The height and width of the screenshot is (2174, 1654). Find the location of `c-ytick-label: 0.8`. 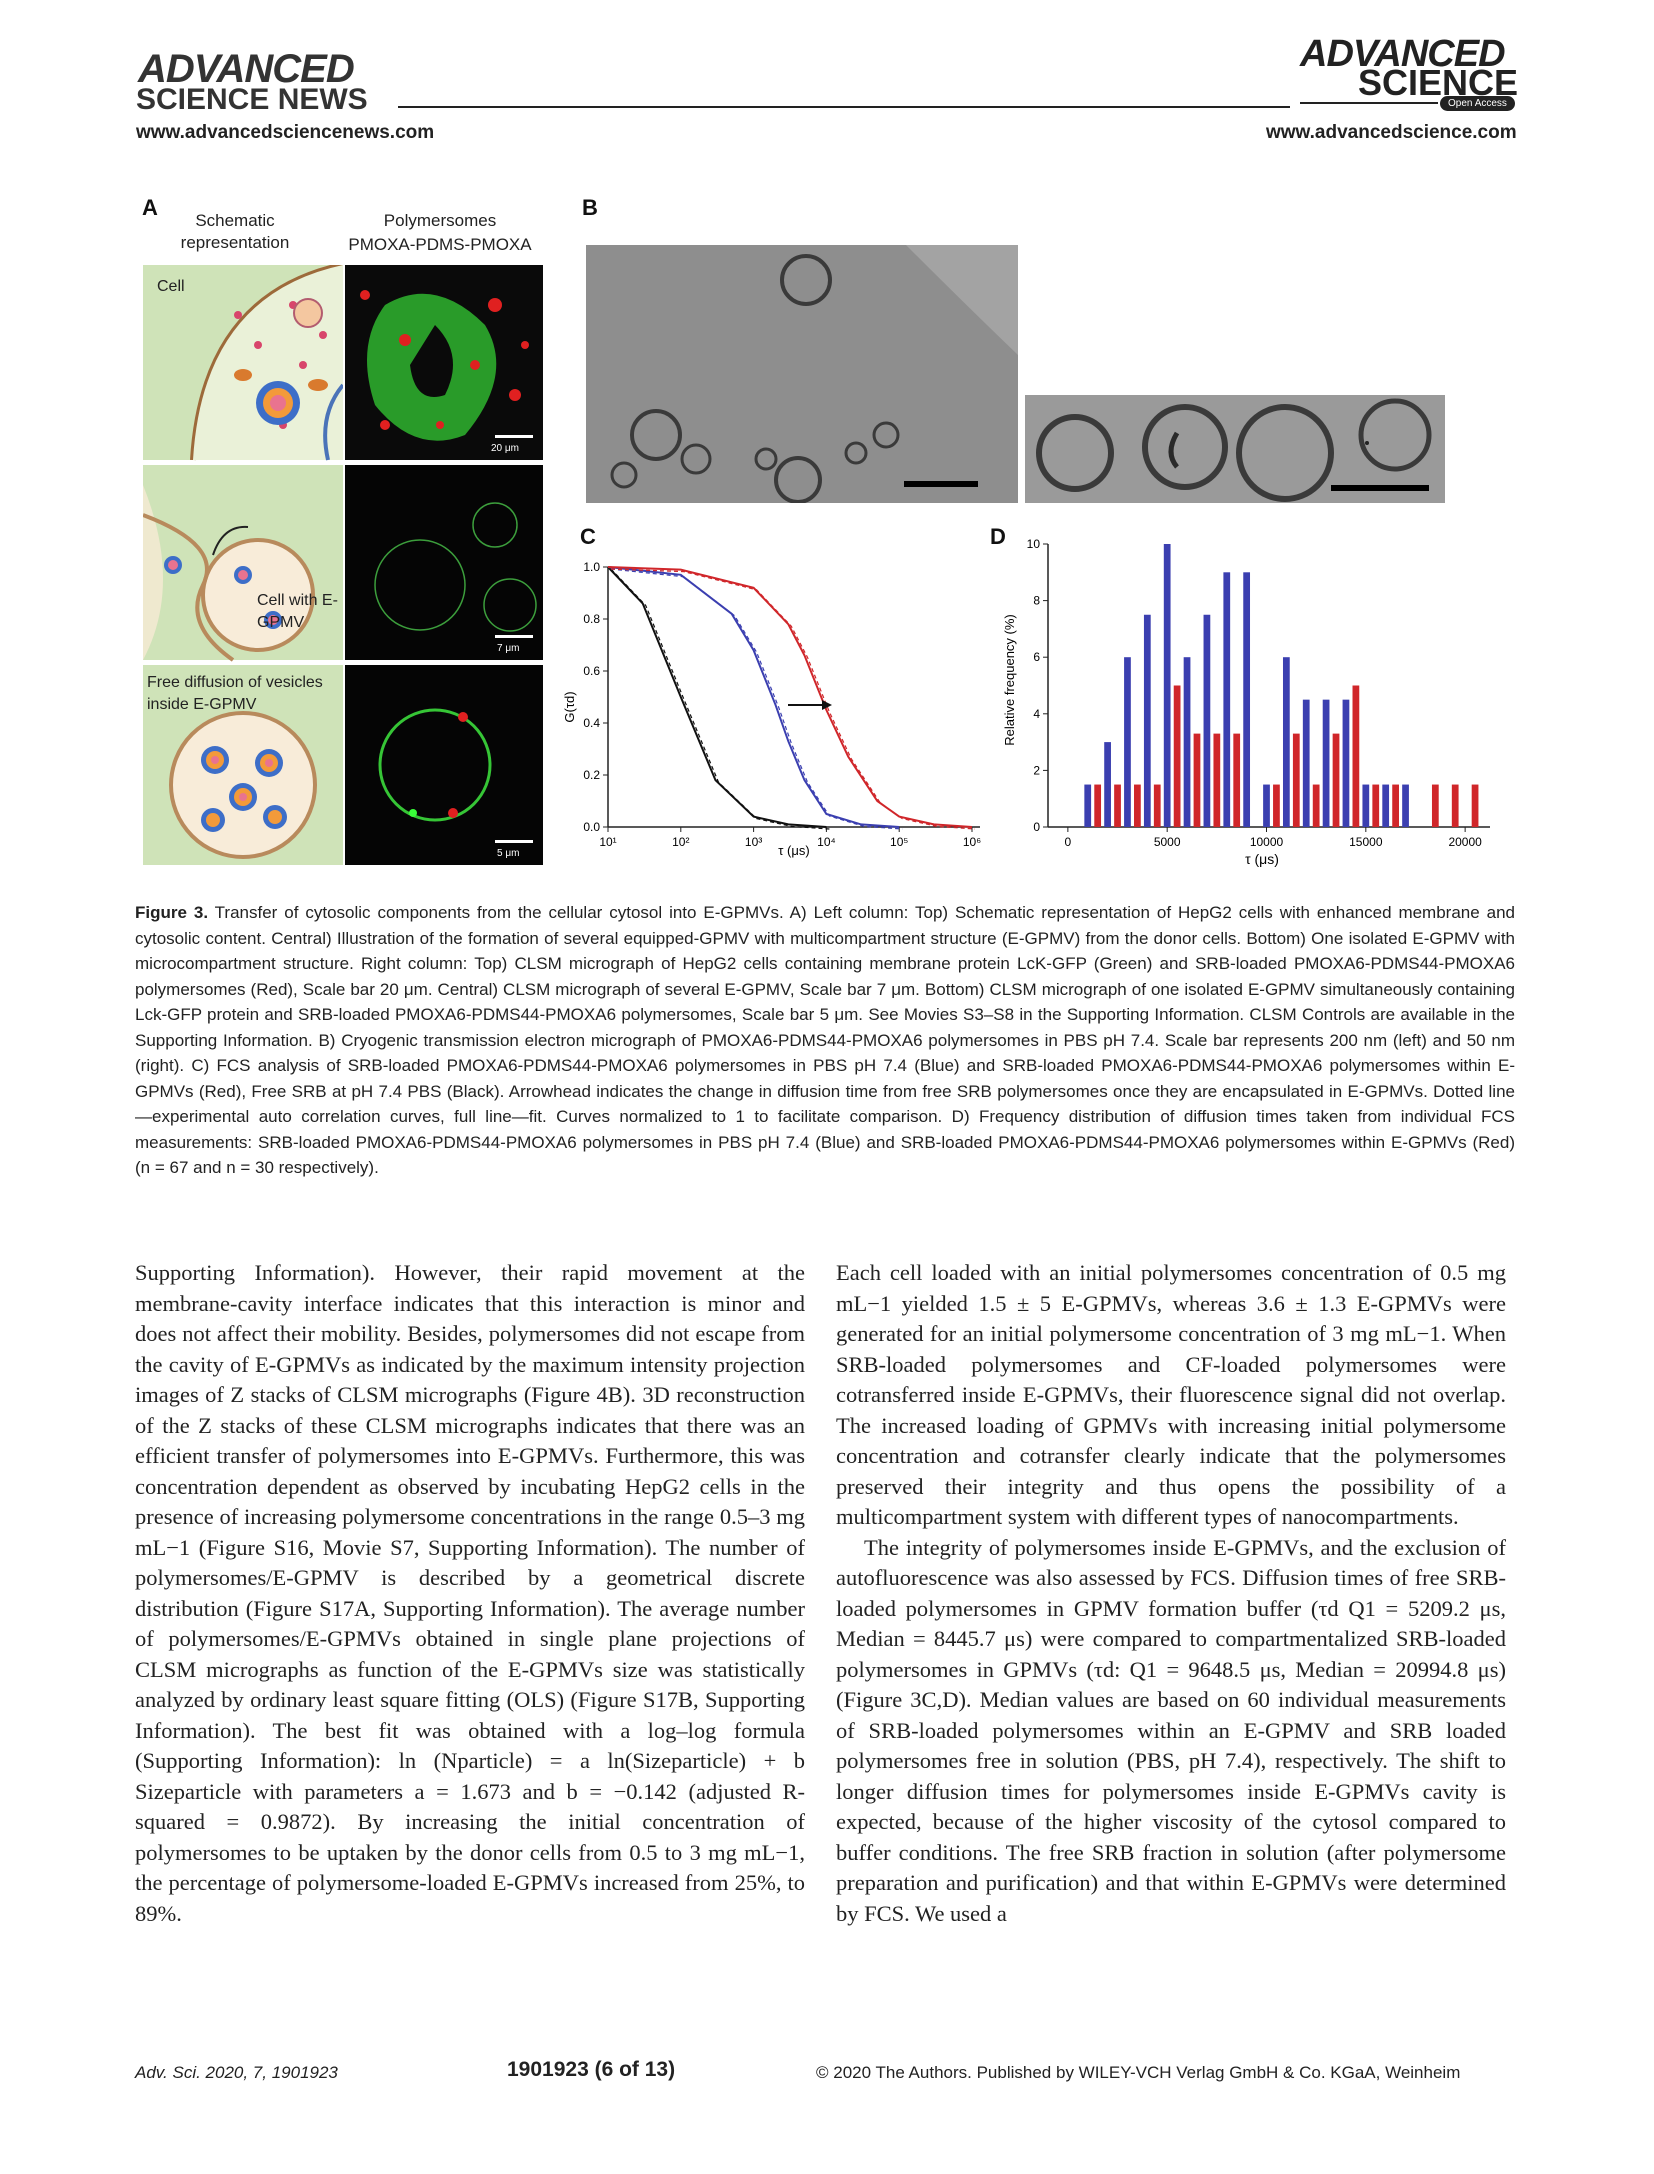

c-ytick-label: 0.8 is located at coordinates (591, 619).